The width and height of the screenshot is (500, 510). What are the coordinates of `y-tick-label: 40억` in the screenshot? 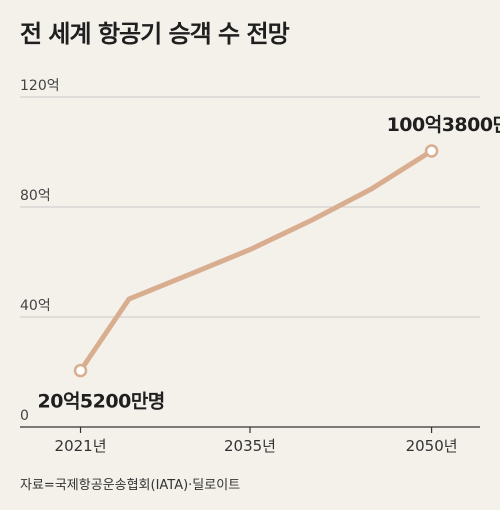 It's located at (35, 306).